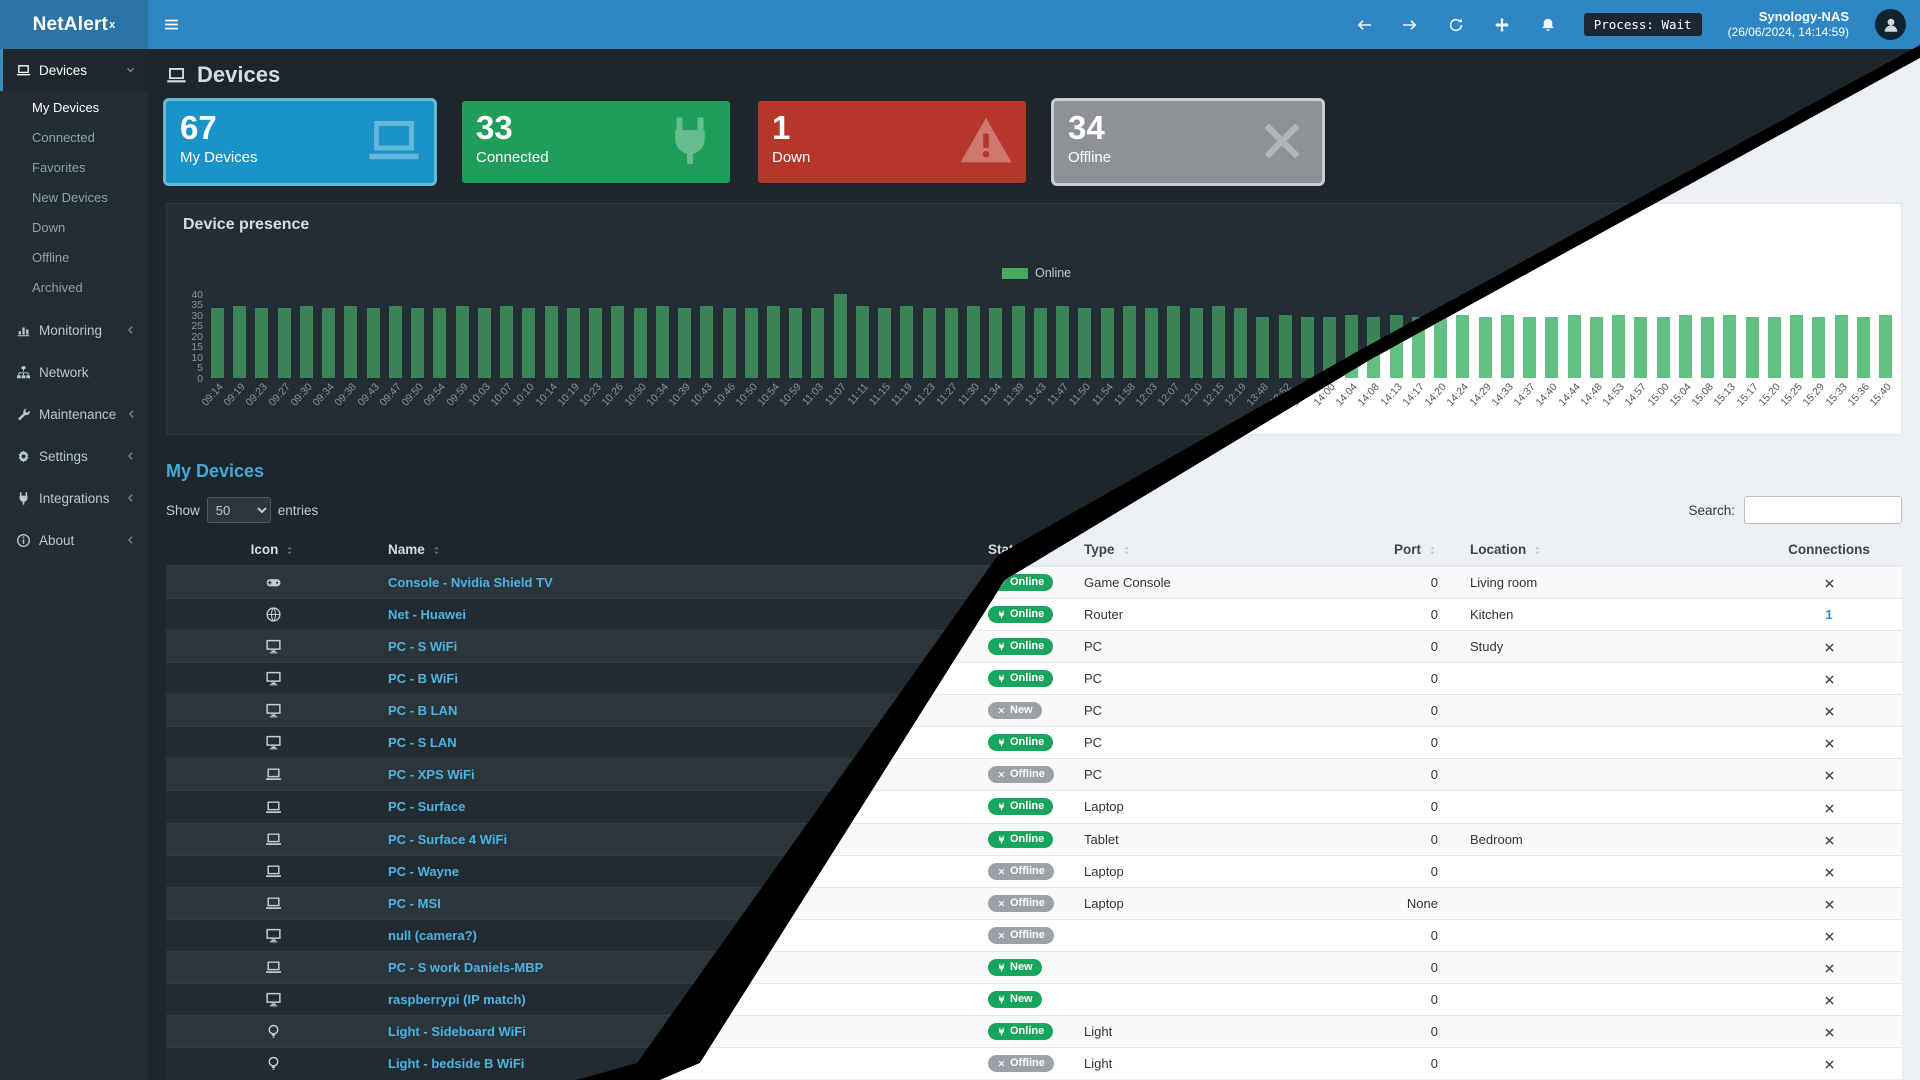 This screenshot has width=1920, height=1080. I want to click on device-name-link: PC - MSI, so click(414, 903).